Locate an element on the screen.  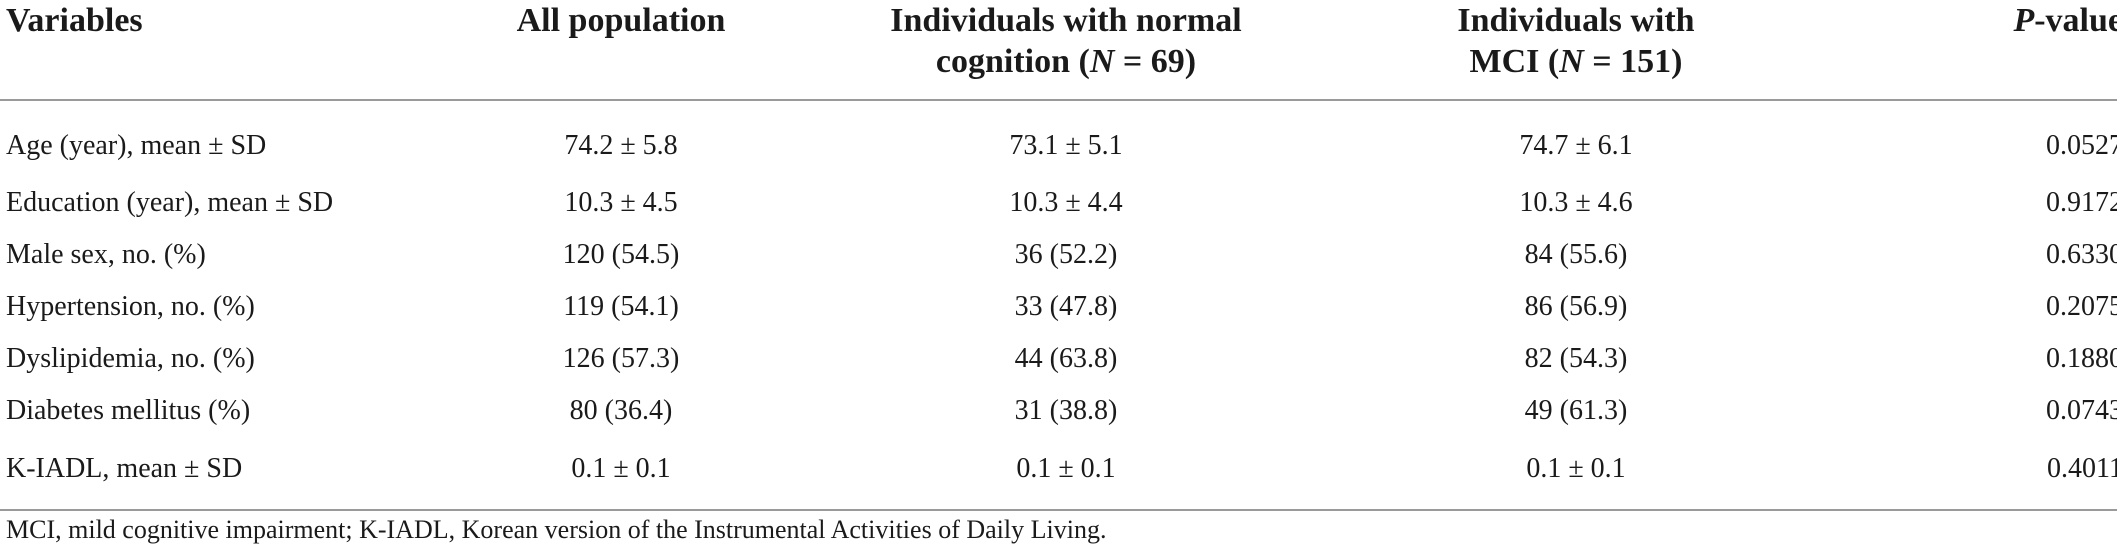
header-variables-label: Variables is located at coordinates (74, 20).